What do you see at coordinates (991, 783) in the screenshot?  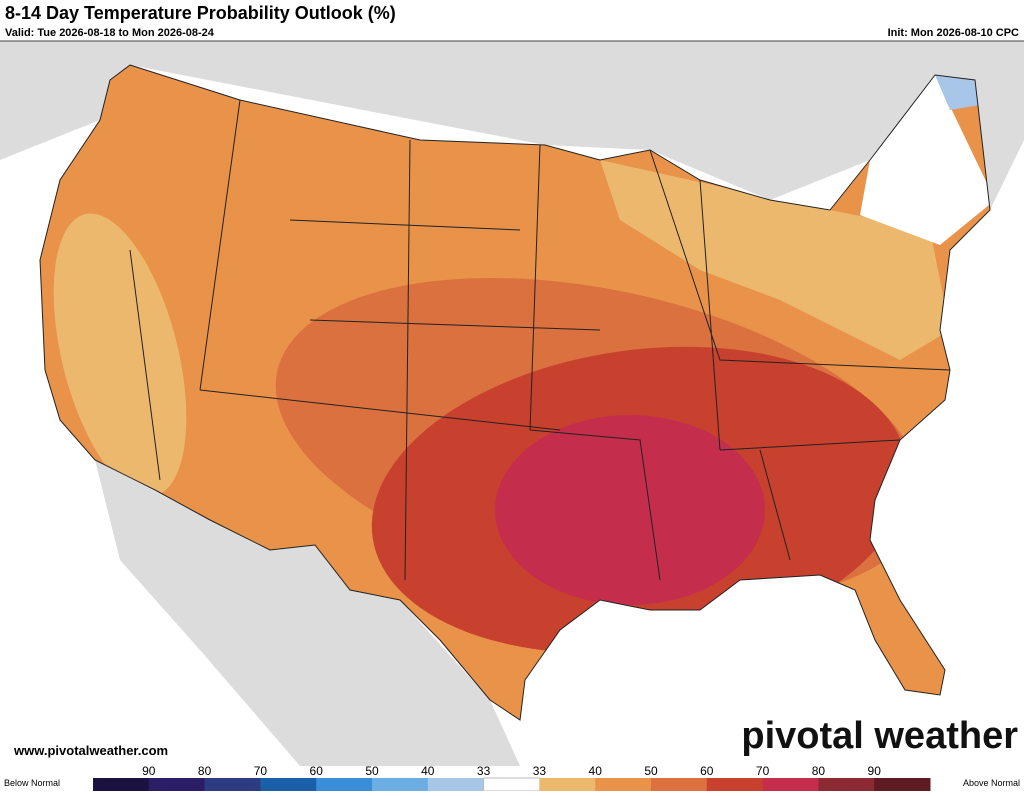 I see `legend-right-label: Above Normal` at bounding box center [991, 783].